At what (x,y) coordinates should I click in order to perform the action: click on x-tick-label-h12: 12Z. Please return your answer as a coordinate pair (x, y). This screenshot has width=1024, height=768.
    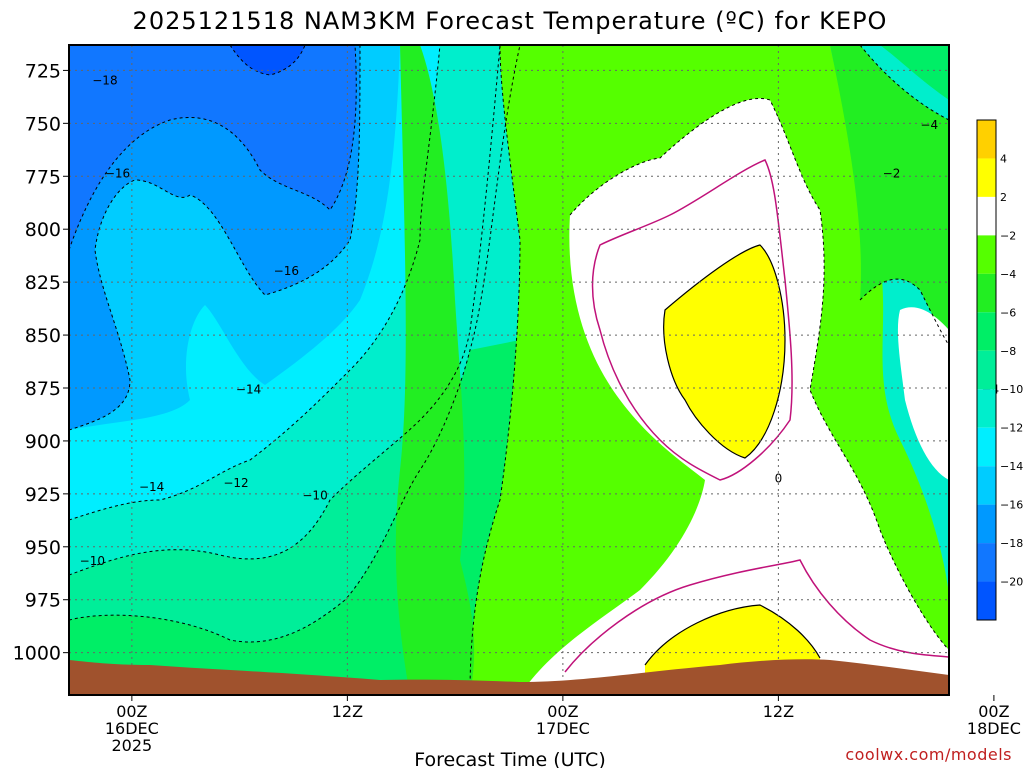
    Looking at the image, I should click on (347, 711).